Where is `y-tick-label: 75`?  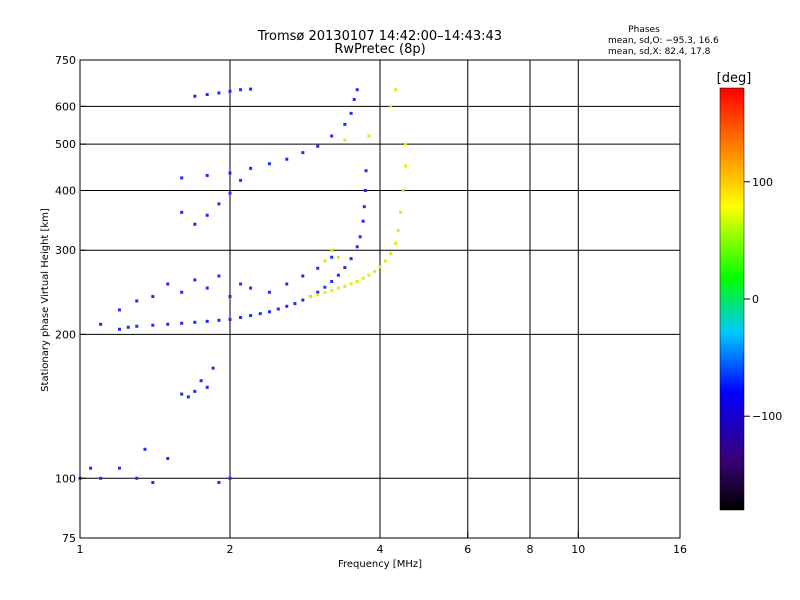
y-tick-label: 75 is located at coordinates (69, 538).